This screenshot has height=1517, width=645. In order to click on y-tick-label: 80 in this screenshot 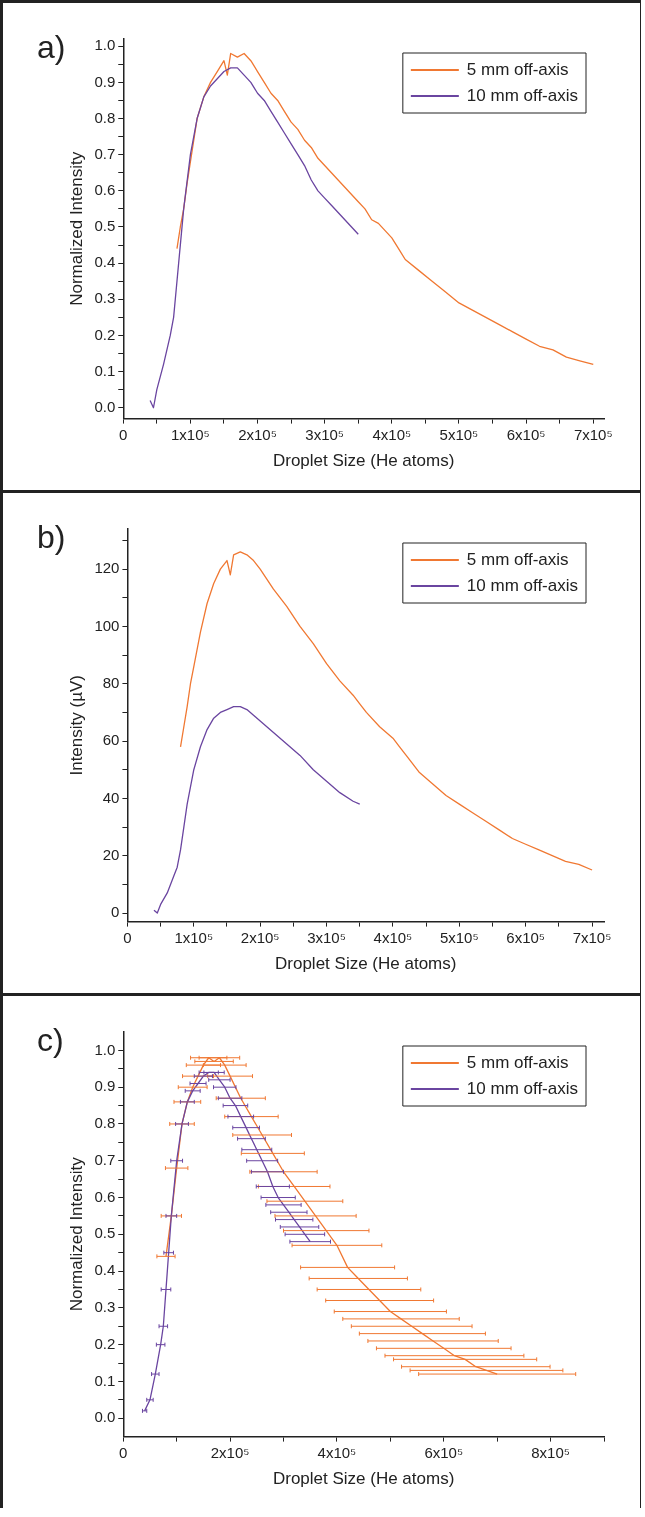, I will do `click(111, 682)`.